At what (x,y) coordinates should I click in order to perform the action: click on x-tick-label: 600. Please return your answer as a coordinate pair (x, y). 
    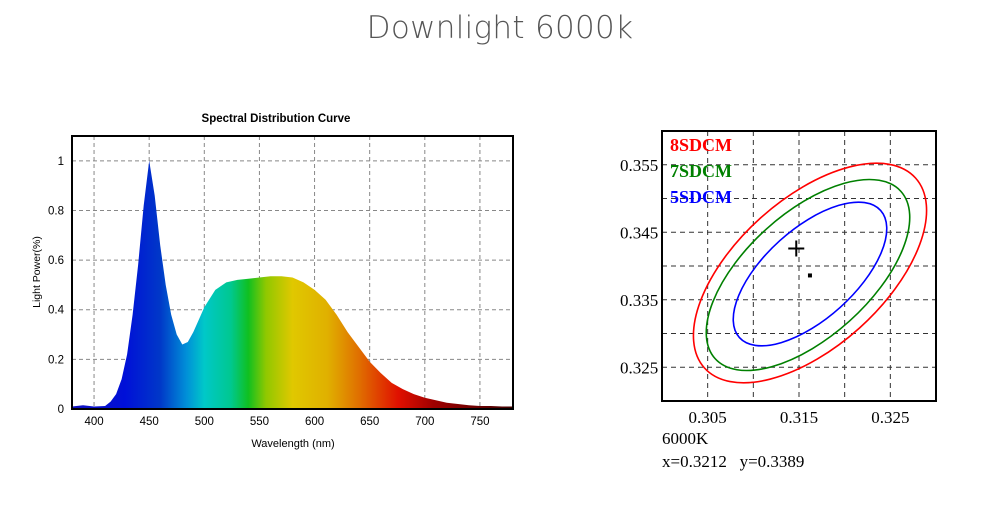
    Looking at the image, I should click on (314, 422).